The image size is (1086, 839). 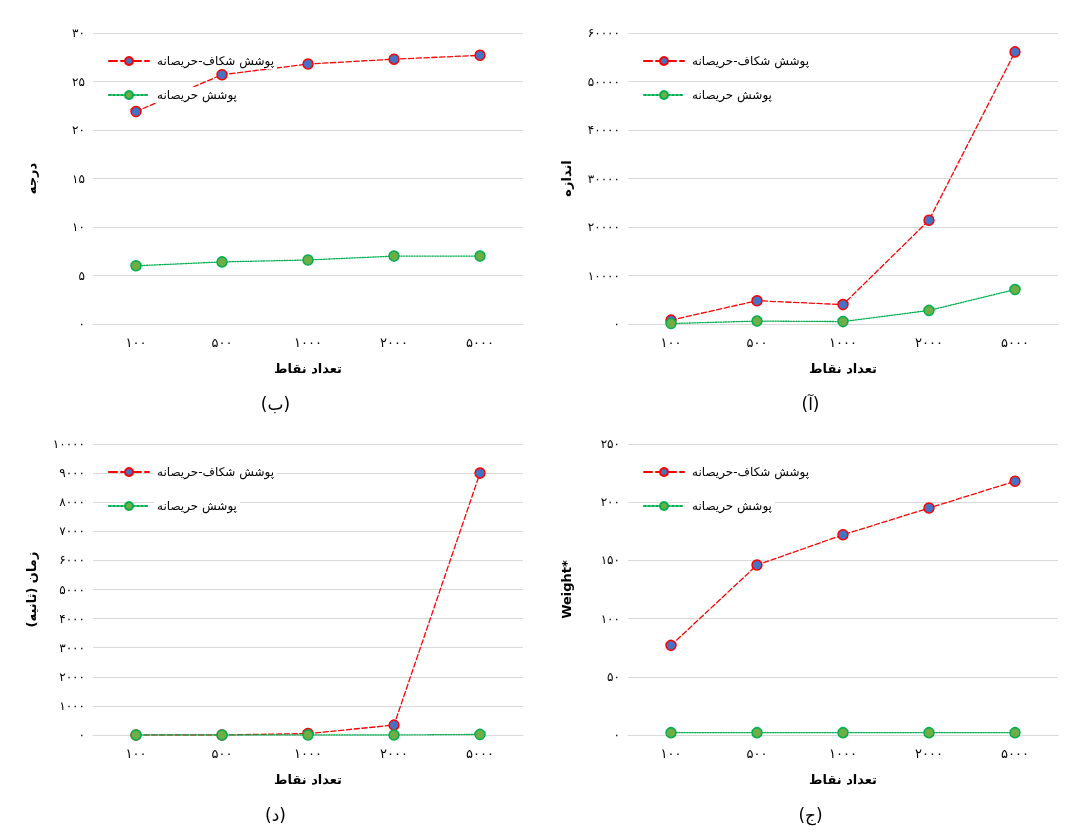 What do you see at coordinates (81, 275) in the screenshot?
I see `y-tick-label: ۵` at bounding box center [81, 275].